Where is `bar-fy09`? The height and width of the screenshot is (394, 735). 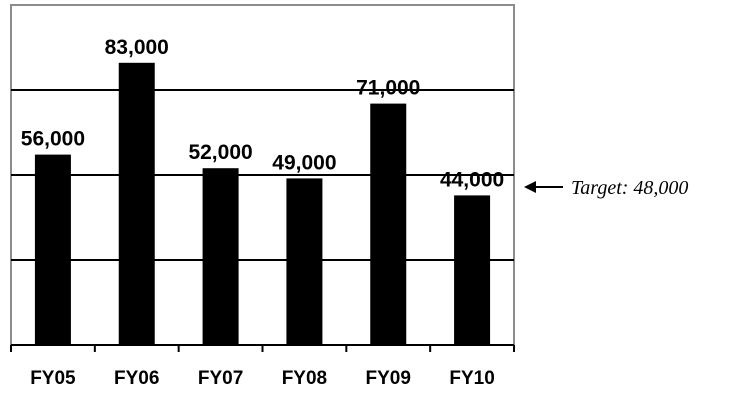
bar-fy09 is located at coordinates (388, 224).